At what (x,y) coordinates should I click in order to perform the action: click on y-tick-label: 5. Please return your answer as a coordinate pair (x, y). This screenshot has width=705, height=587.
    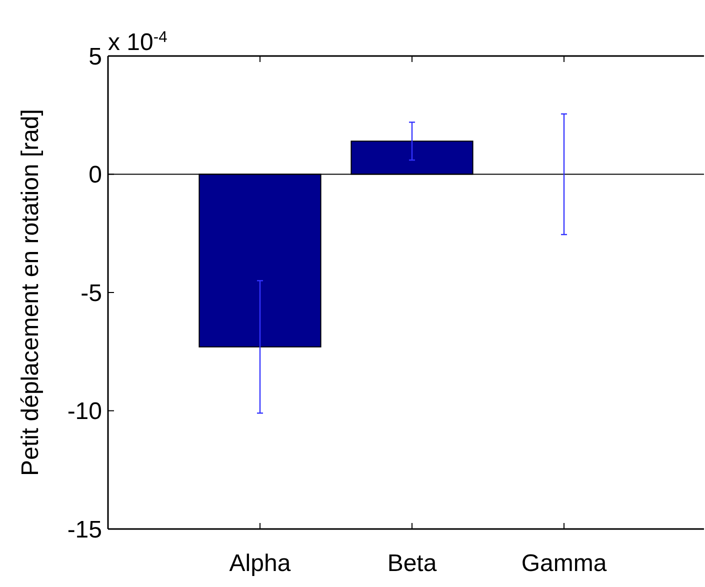
    Looking at the image, I should click on (95, 56).